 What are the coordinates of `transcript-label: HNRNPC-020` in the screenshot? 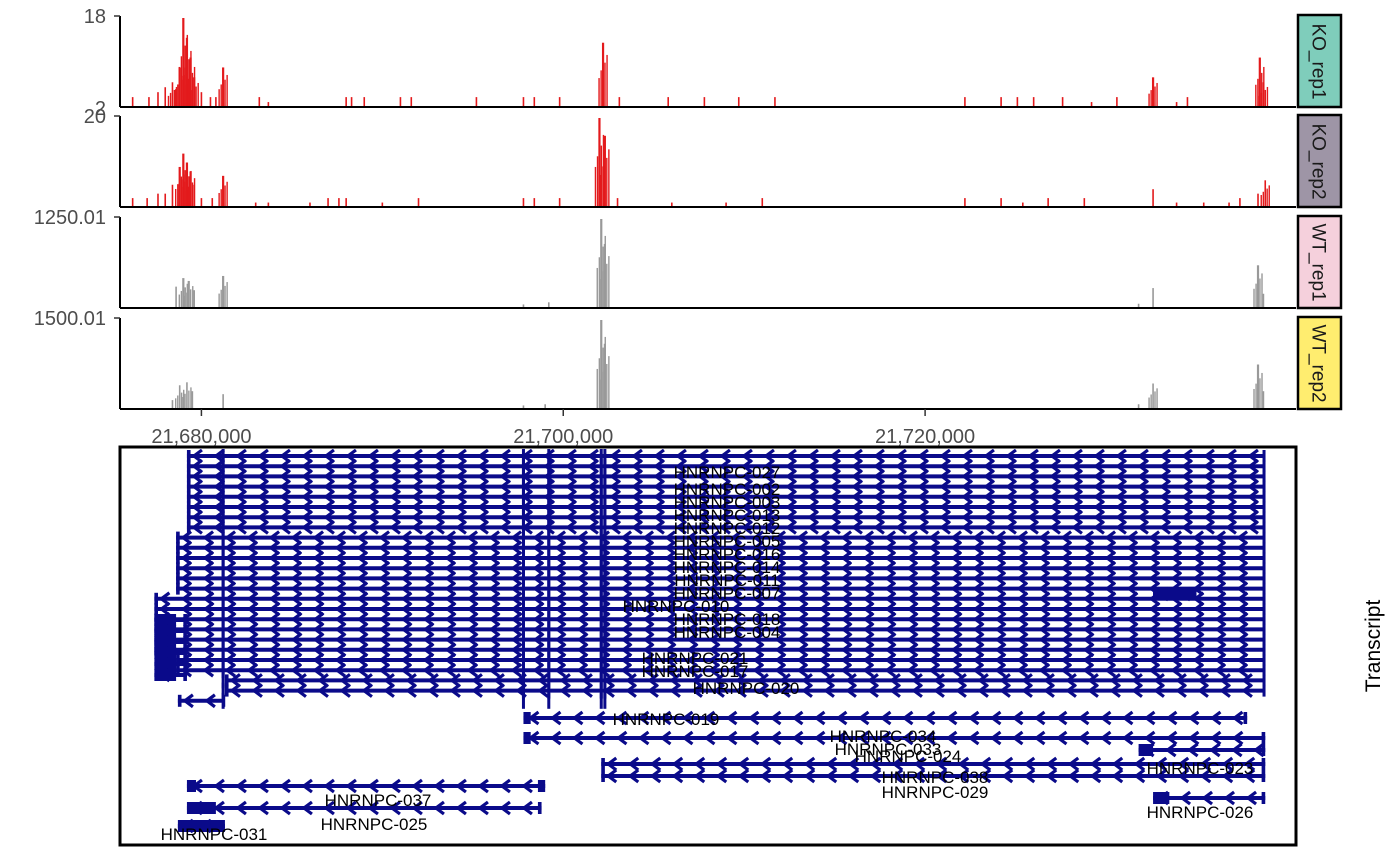 It's located at (746, 688).